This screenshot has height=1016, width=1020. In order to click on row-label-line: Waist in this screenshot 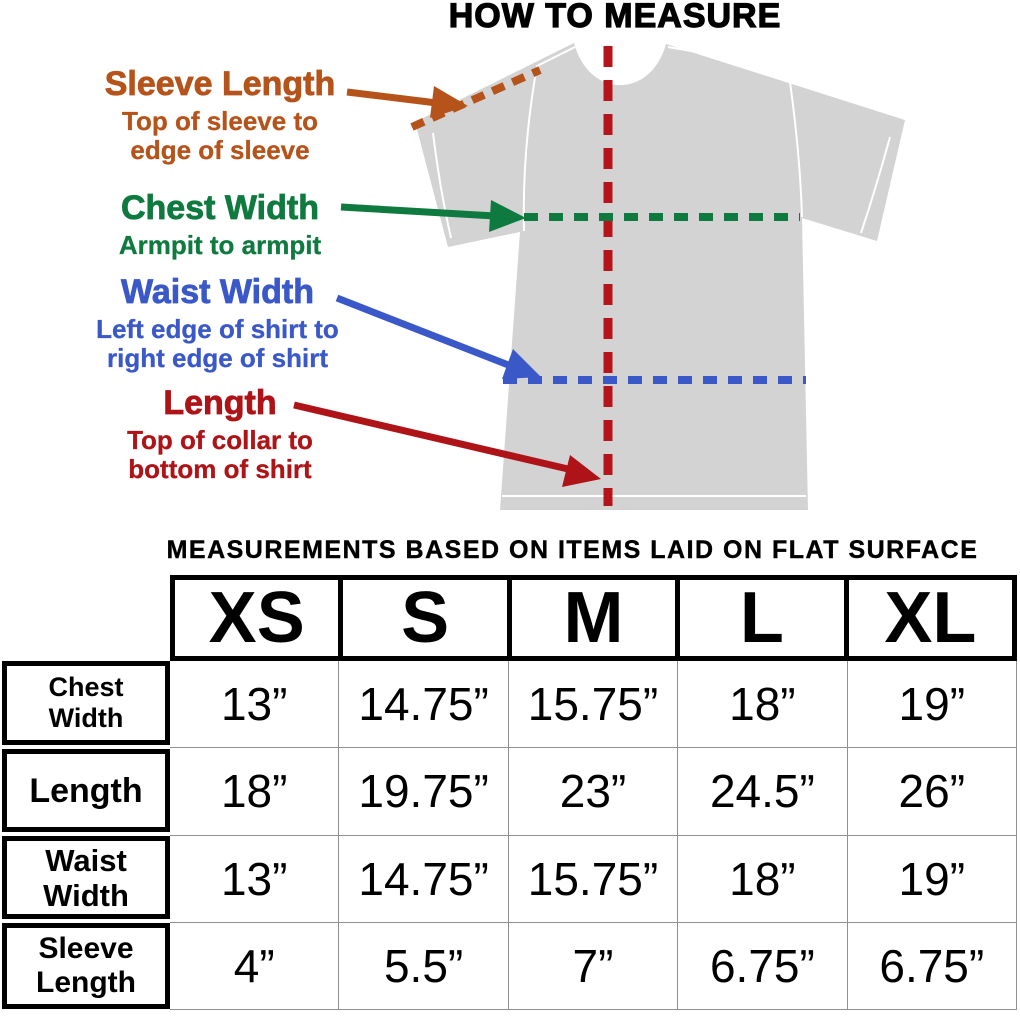, I will do `click(86, 860)`.